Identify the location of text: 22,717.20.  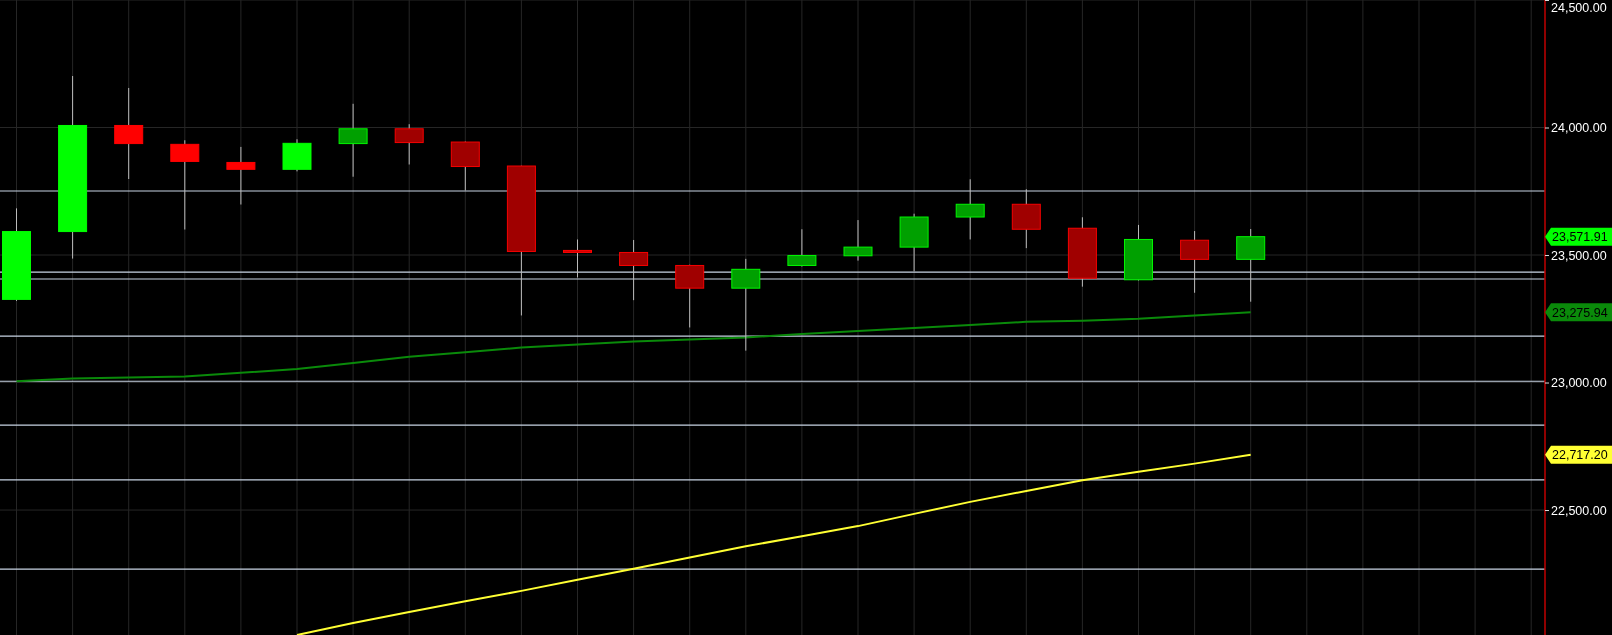
(1580, 455).